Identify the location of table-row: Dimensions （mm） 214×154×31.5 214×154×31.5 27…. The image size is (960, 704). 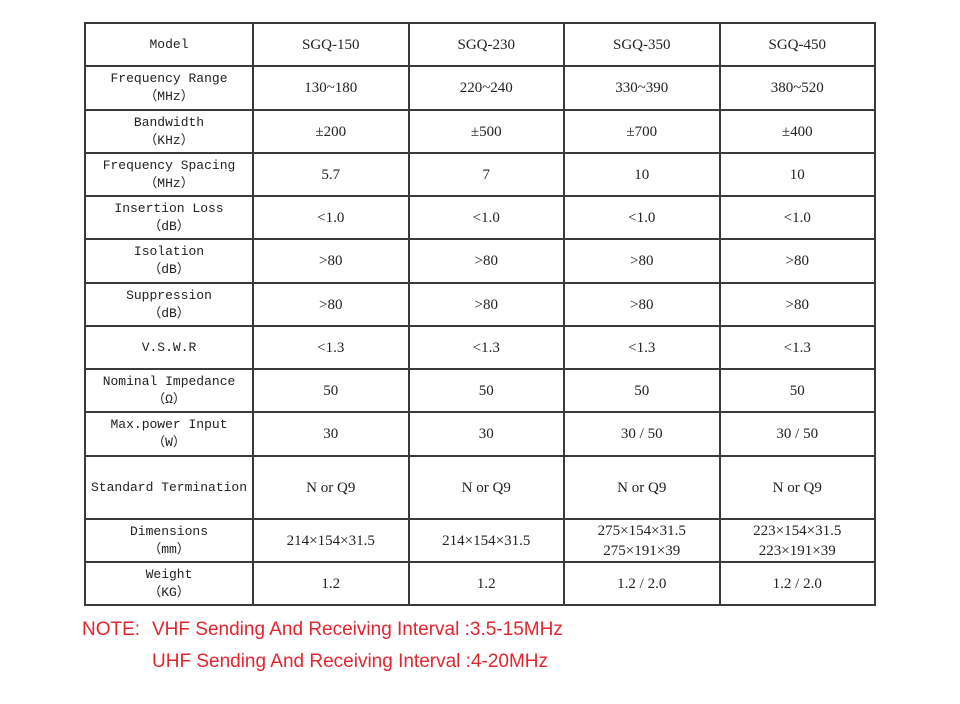
(480, 540).